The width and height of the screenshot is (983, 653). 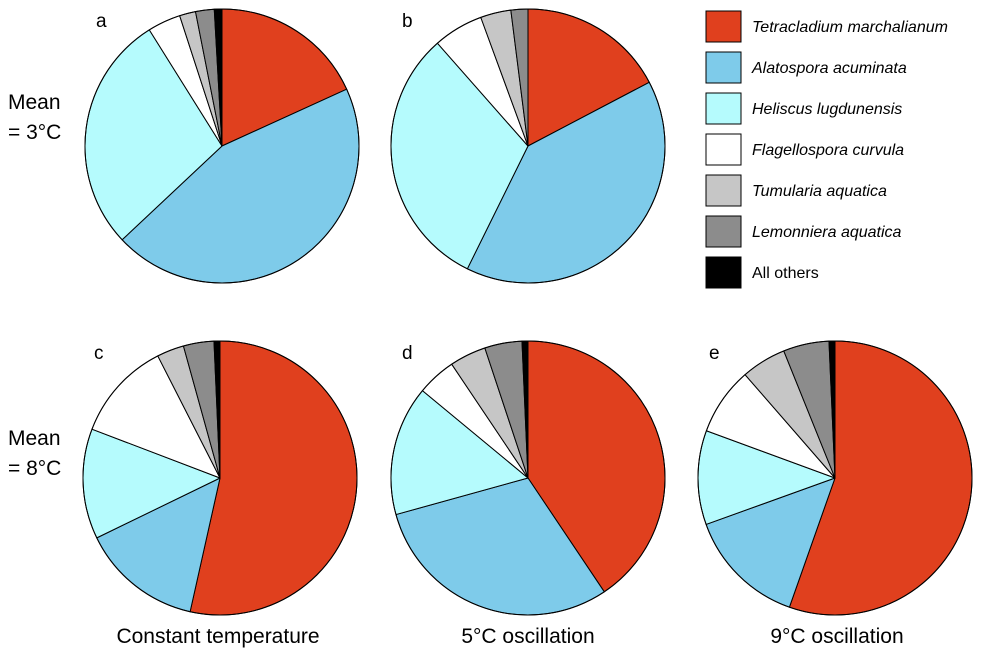 I want to click on legend-label-2: Heliscus lugdunensis, so click(x=827, y=109).